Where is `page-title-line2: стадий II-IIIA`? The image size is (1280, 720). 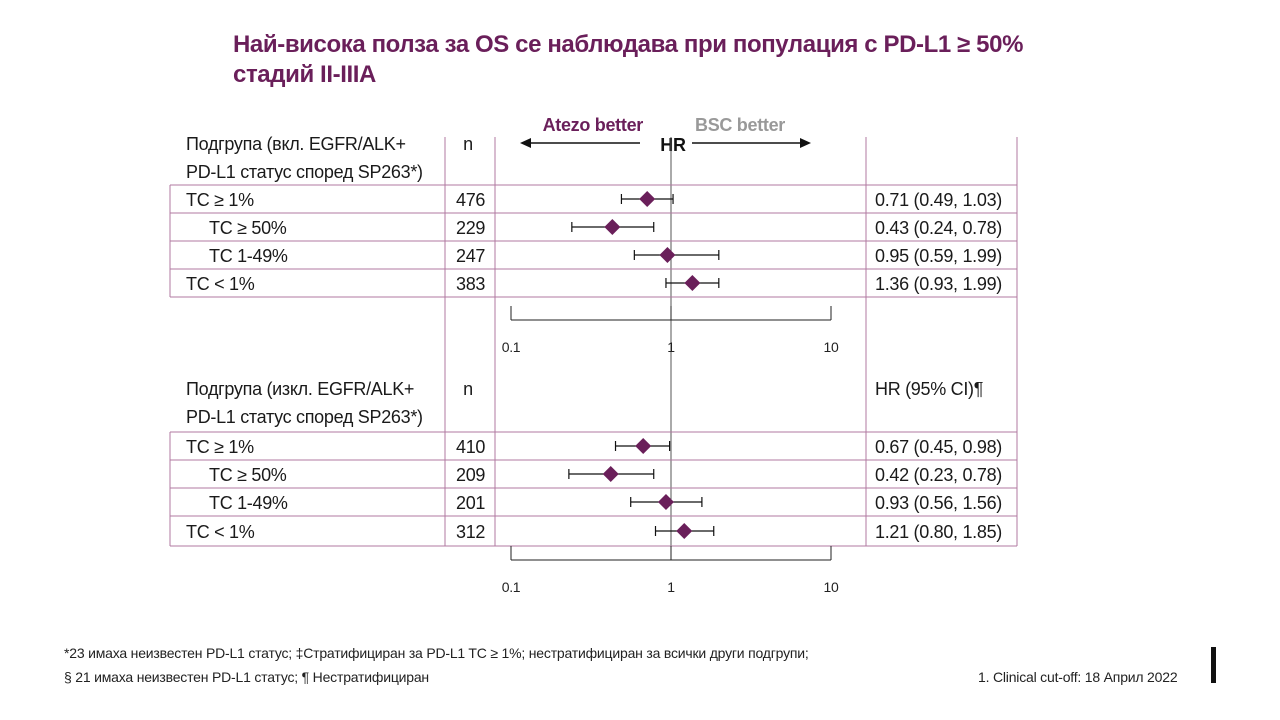
page-title-line2: стадий II-IIIA is located at coordinates (304, 74).